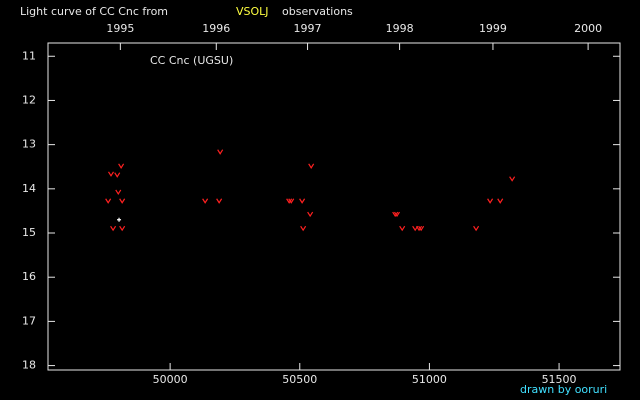 This screenshot has height=400, width=640. Describe the element at coordinates (29, 232) in the screenshot. I see `y-tick-label: 15` at that location.